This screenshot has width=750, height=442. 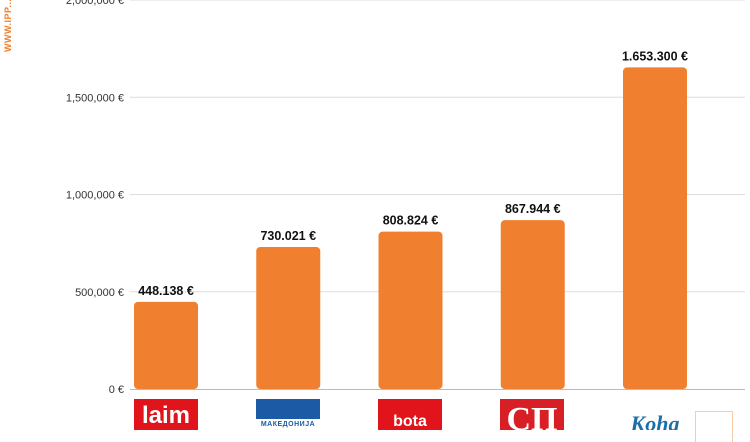 What do you see at coordinates (116, 390) in the screenshot?
I see `y-tick-label: 0 €` at bounding box center [116, 390].